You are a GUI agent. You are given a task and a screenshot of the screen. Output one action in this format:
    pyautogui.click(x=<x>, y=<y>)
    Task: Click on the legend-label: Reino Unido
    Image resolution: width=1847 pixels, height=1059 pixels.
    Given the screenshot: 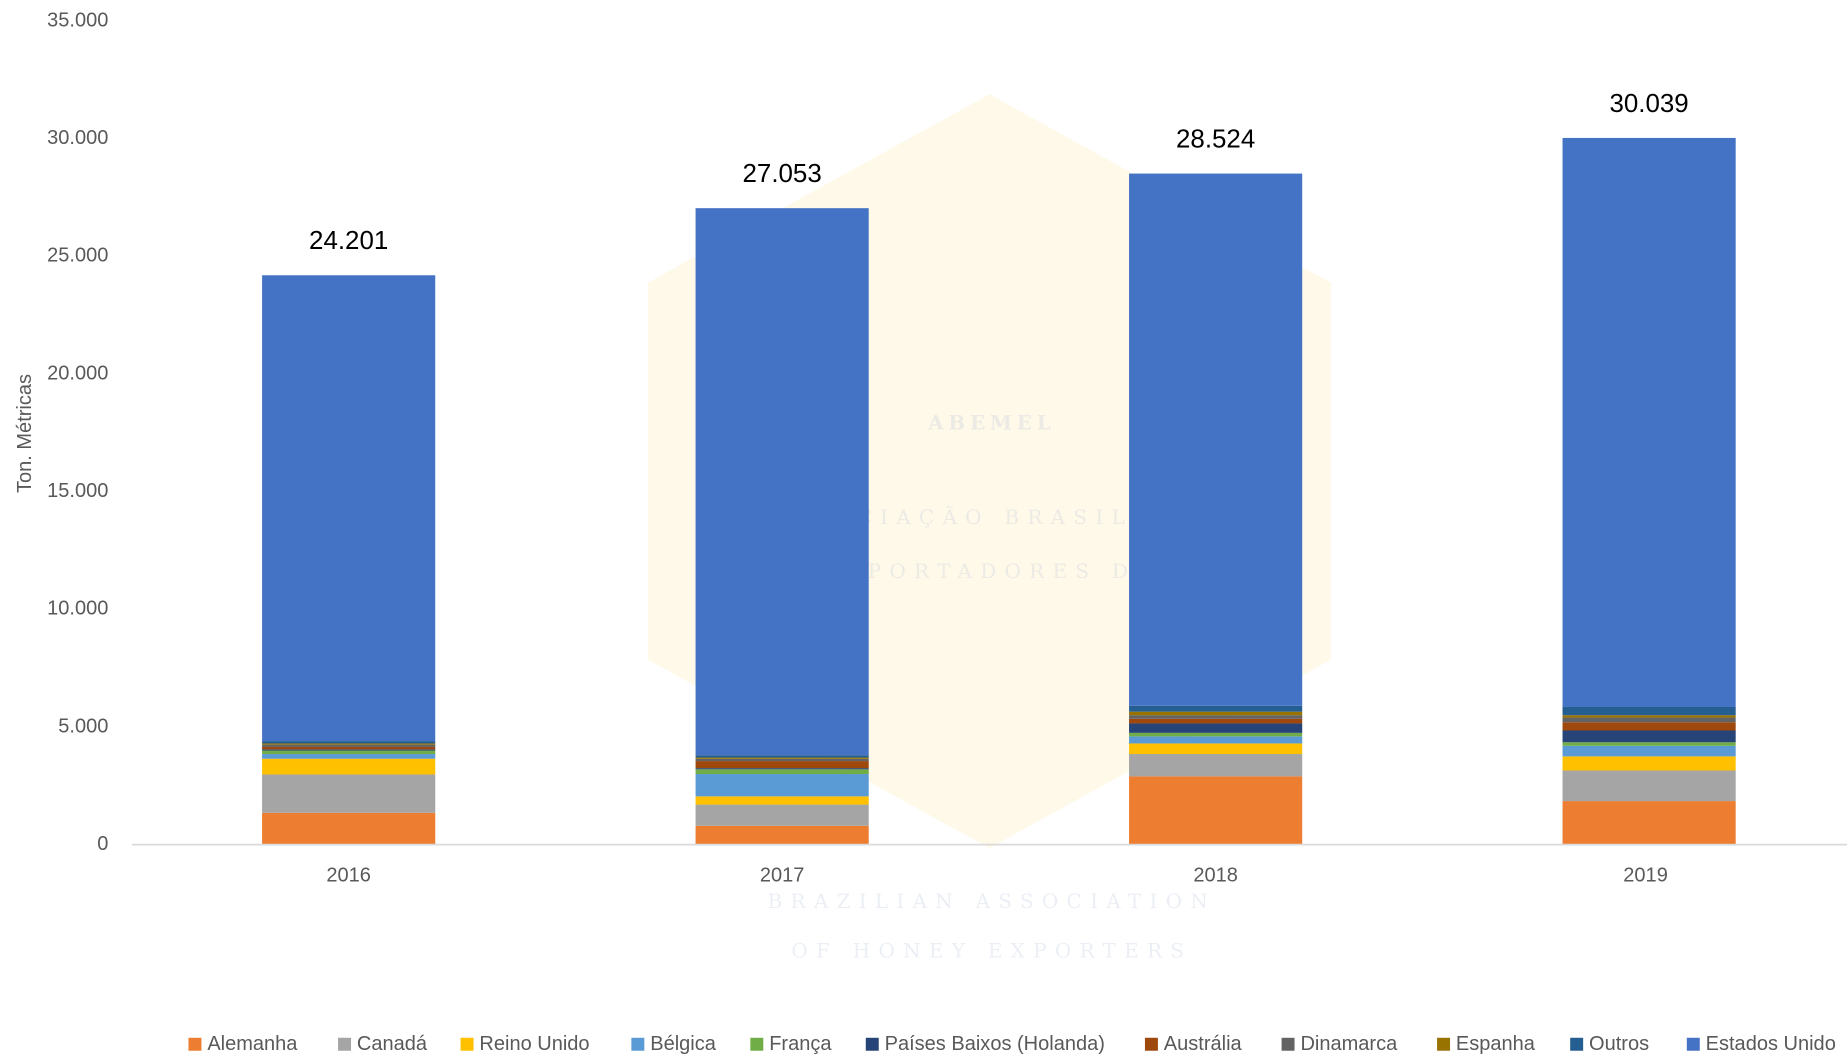 What is the action you would take?
    pyautogui.click(x=534, y=1044)
    